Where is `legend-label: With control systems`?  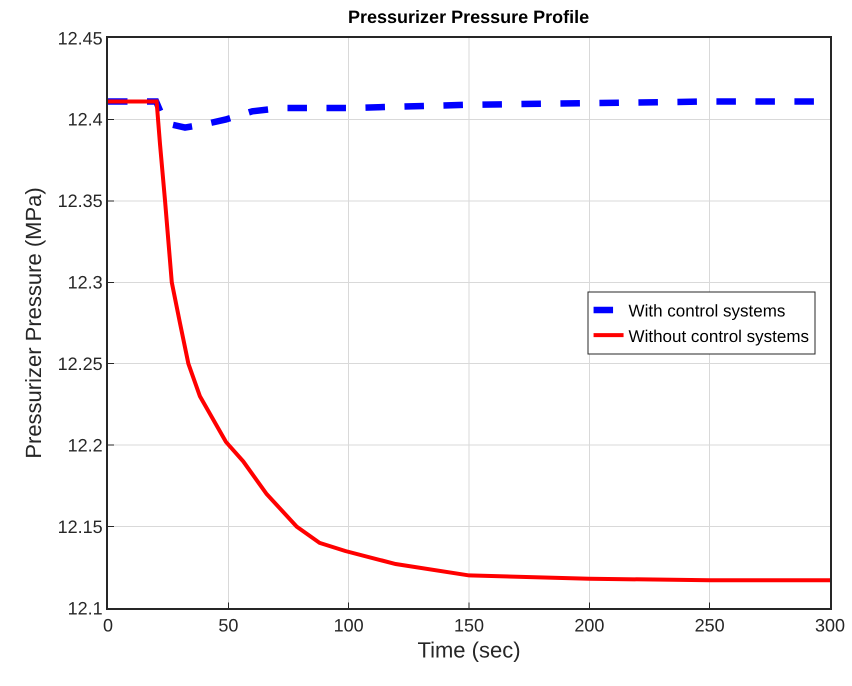
legend-label: With control systems is located at coordinates (707, 311).